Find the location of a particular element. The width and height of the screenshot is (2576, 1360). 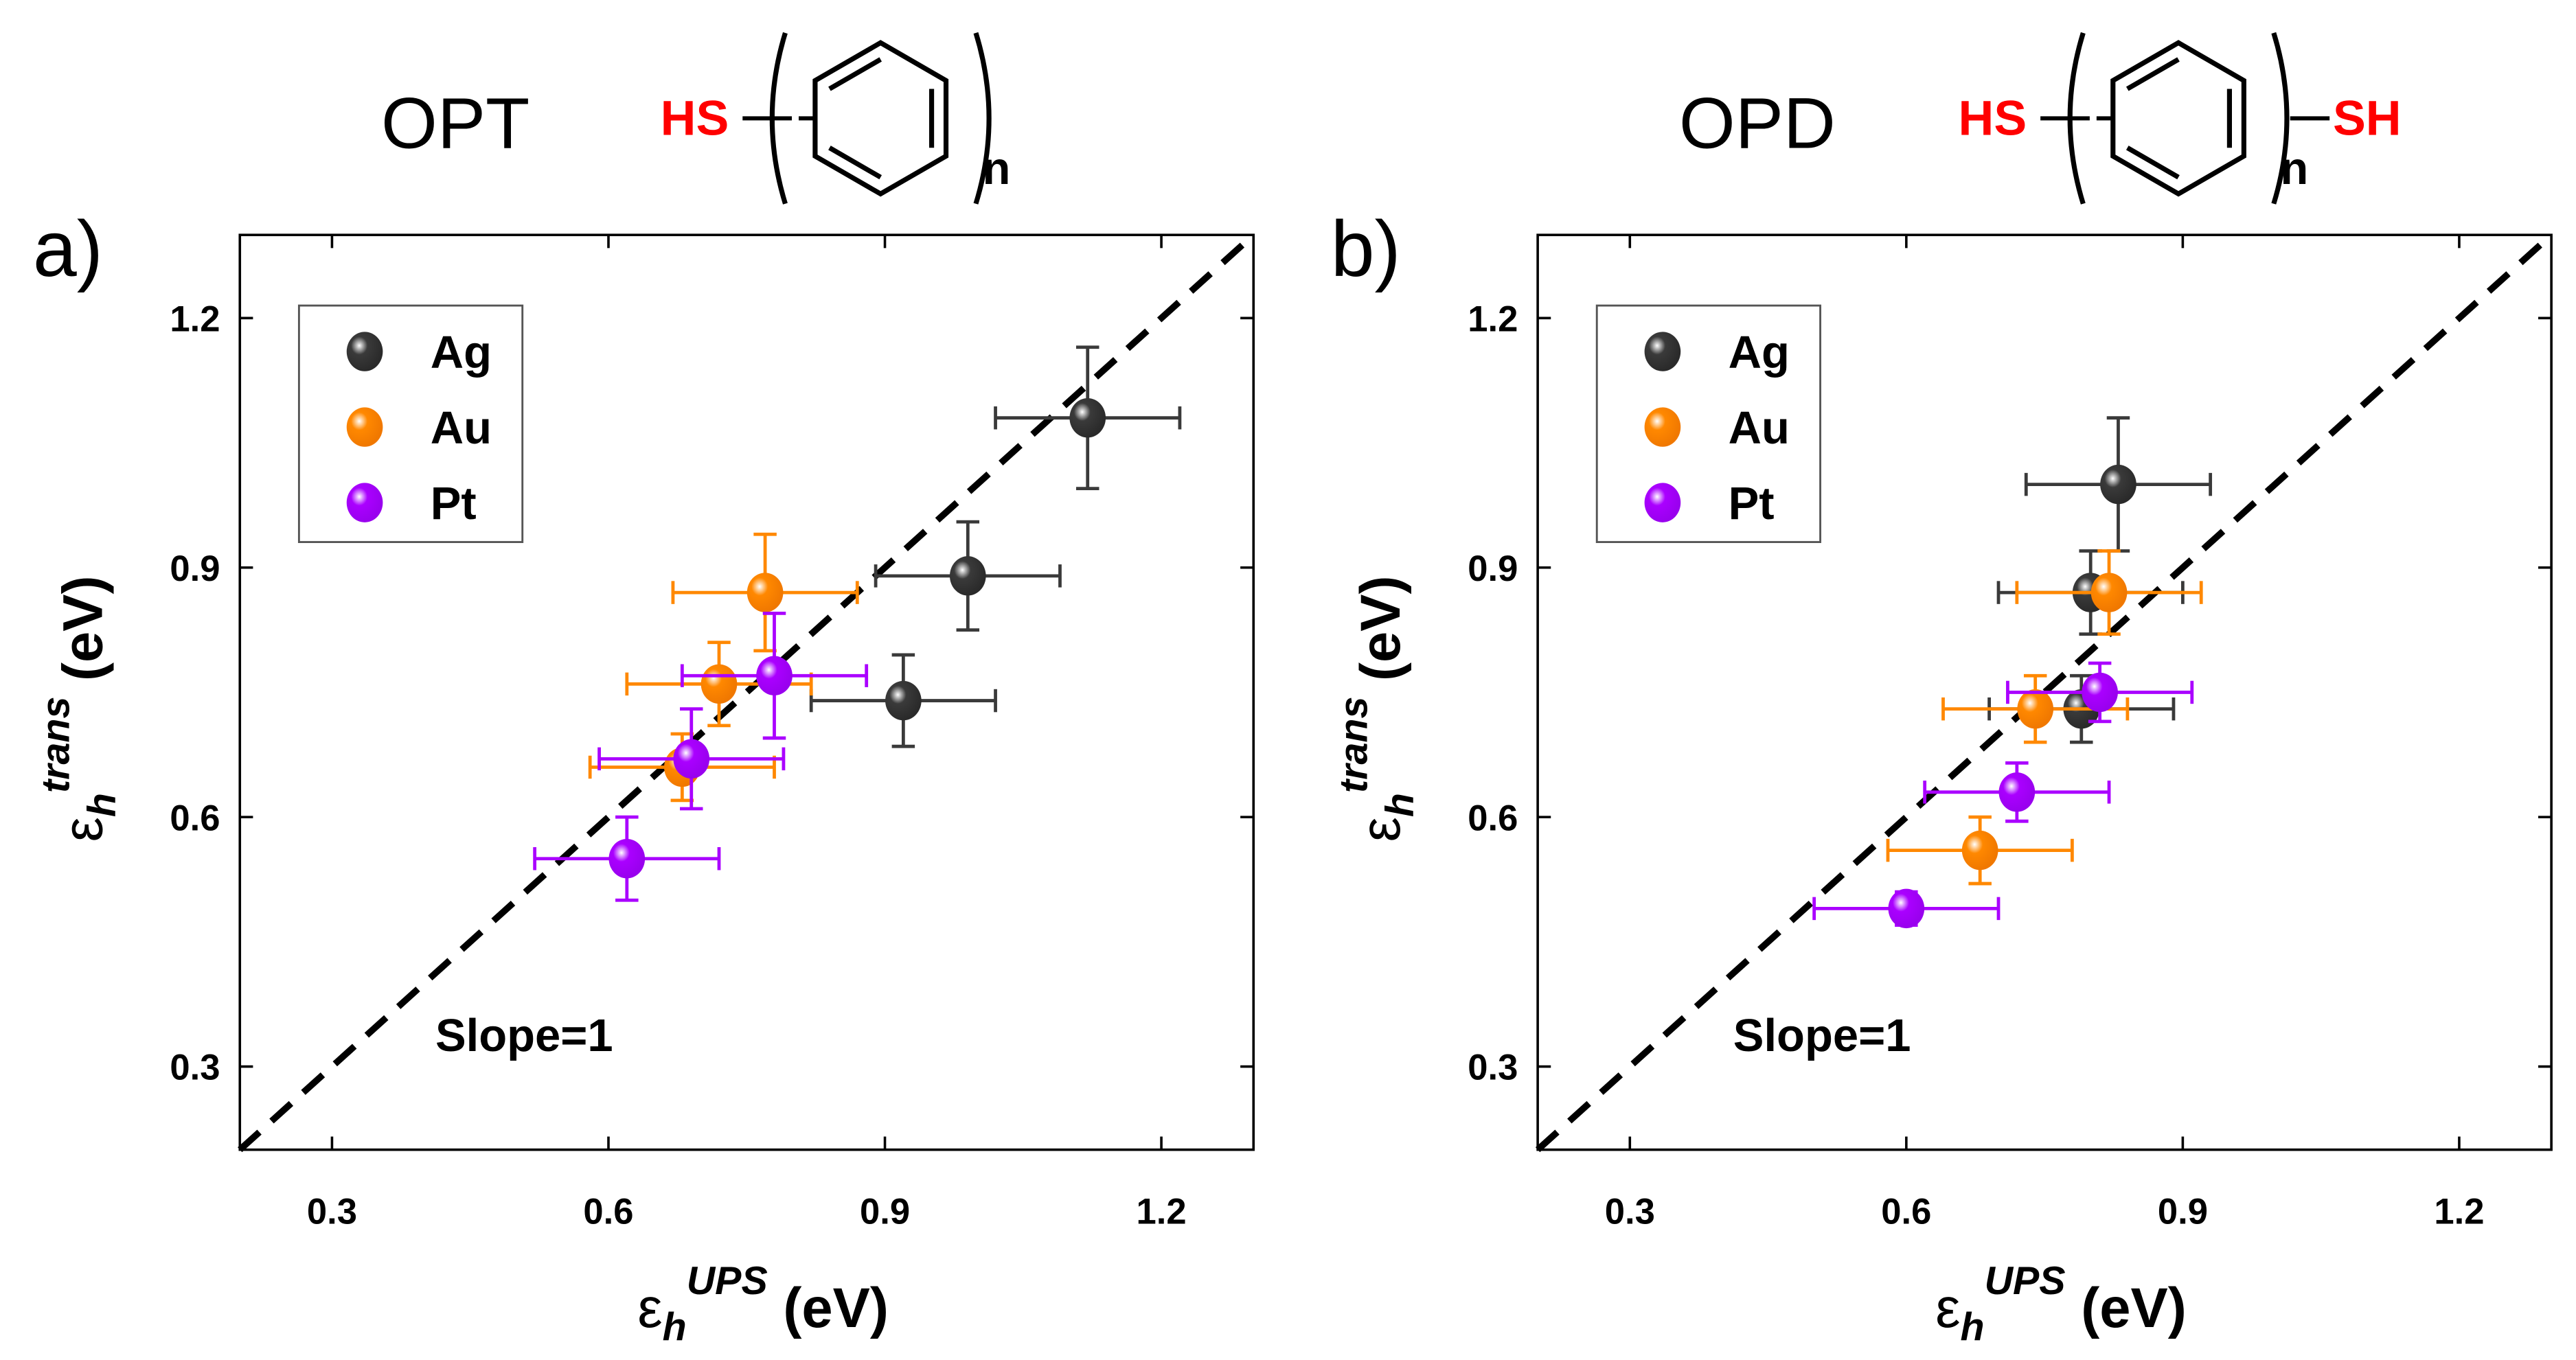

molecule-structure: HS n SH is located at coordinates (2180, 118).